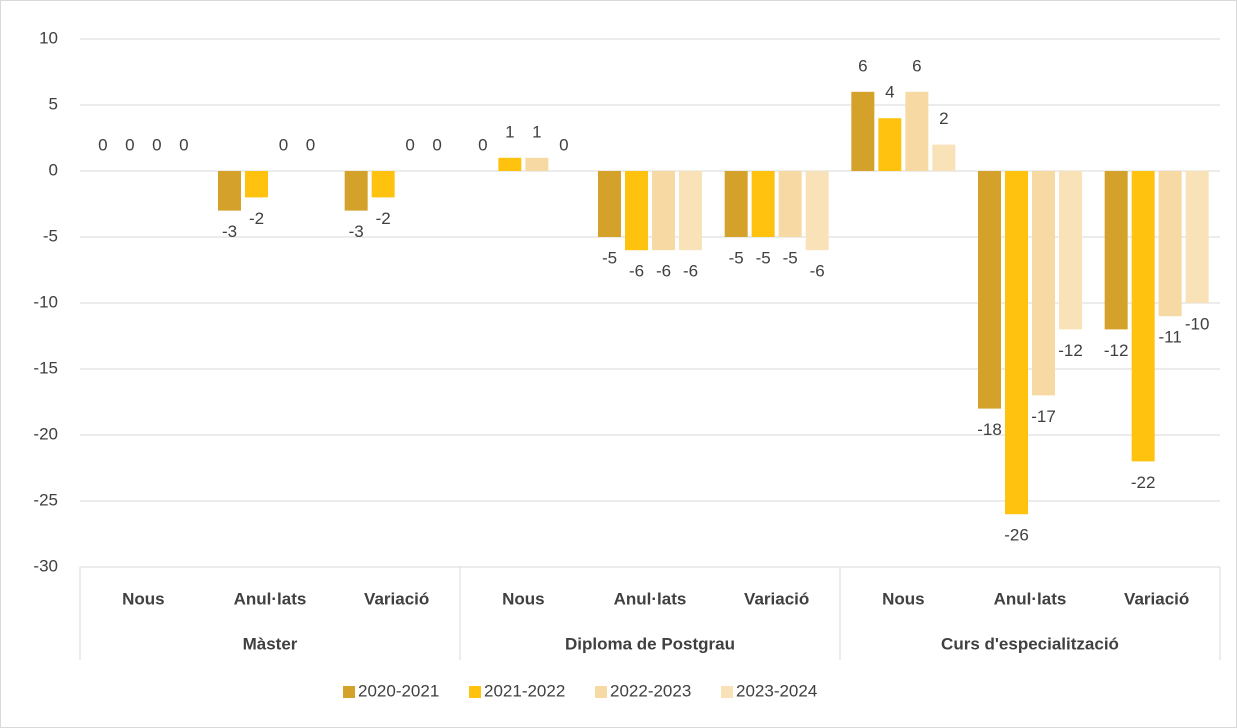 The image size is (1237, 728). I want to click on y-tick-label: -10, so click(45, 301).